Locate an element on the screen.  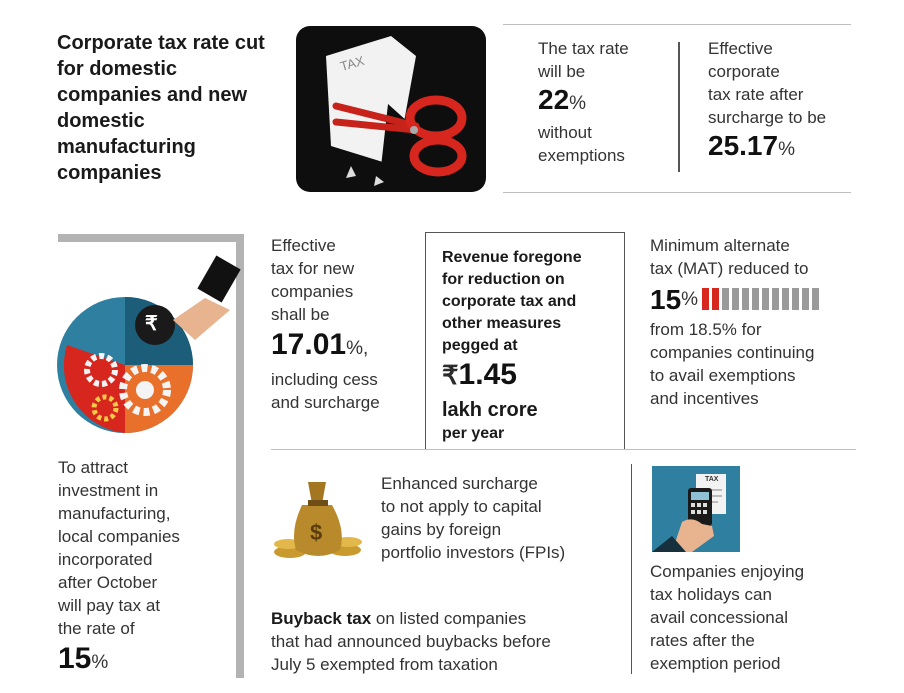
new-companies-line4: shall be is located at coordinates (300, 314).